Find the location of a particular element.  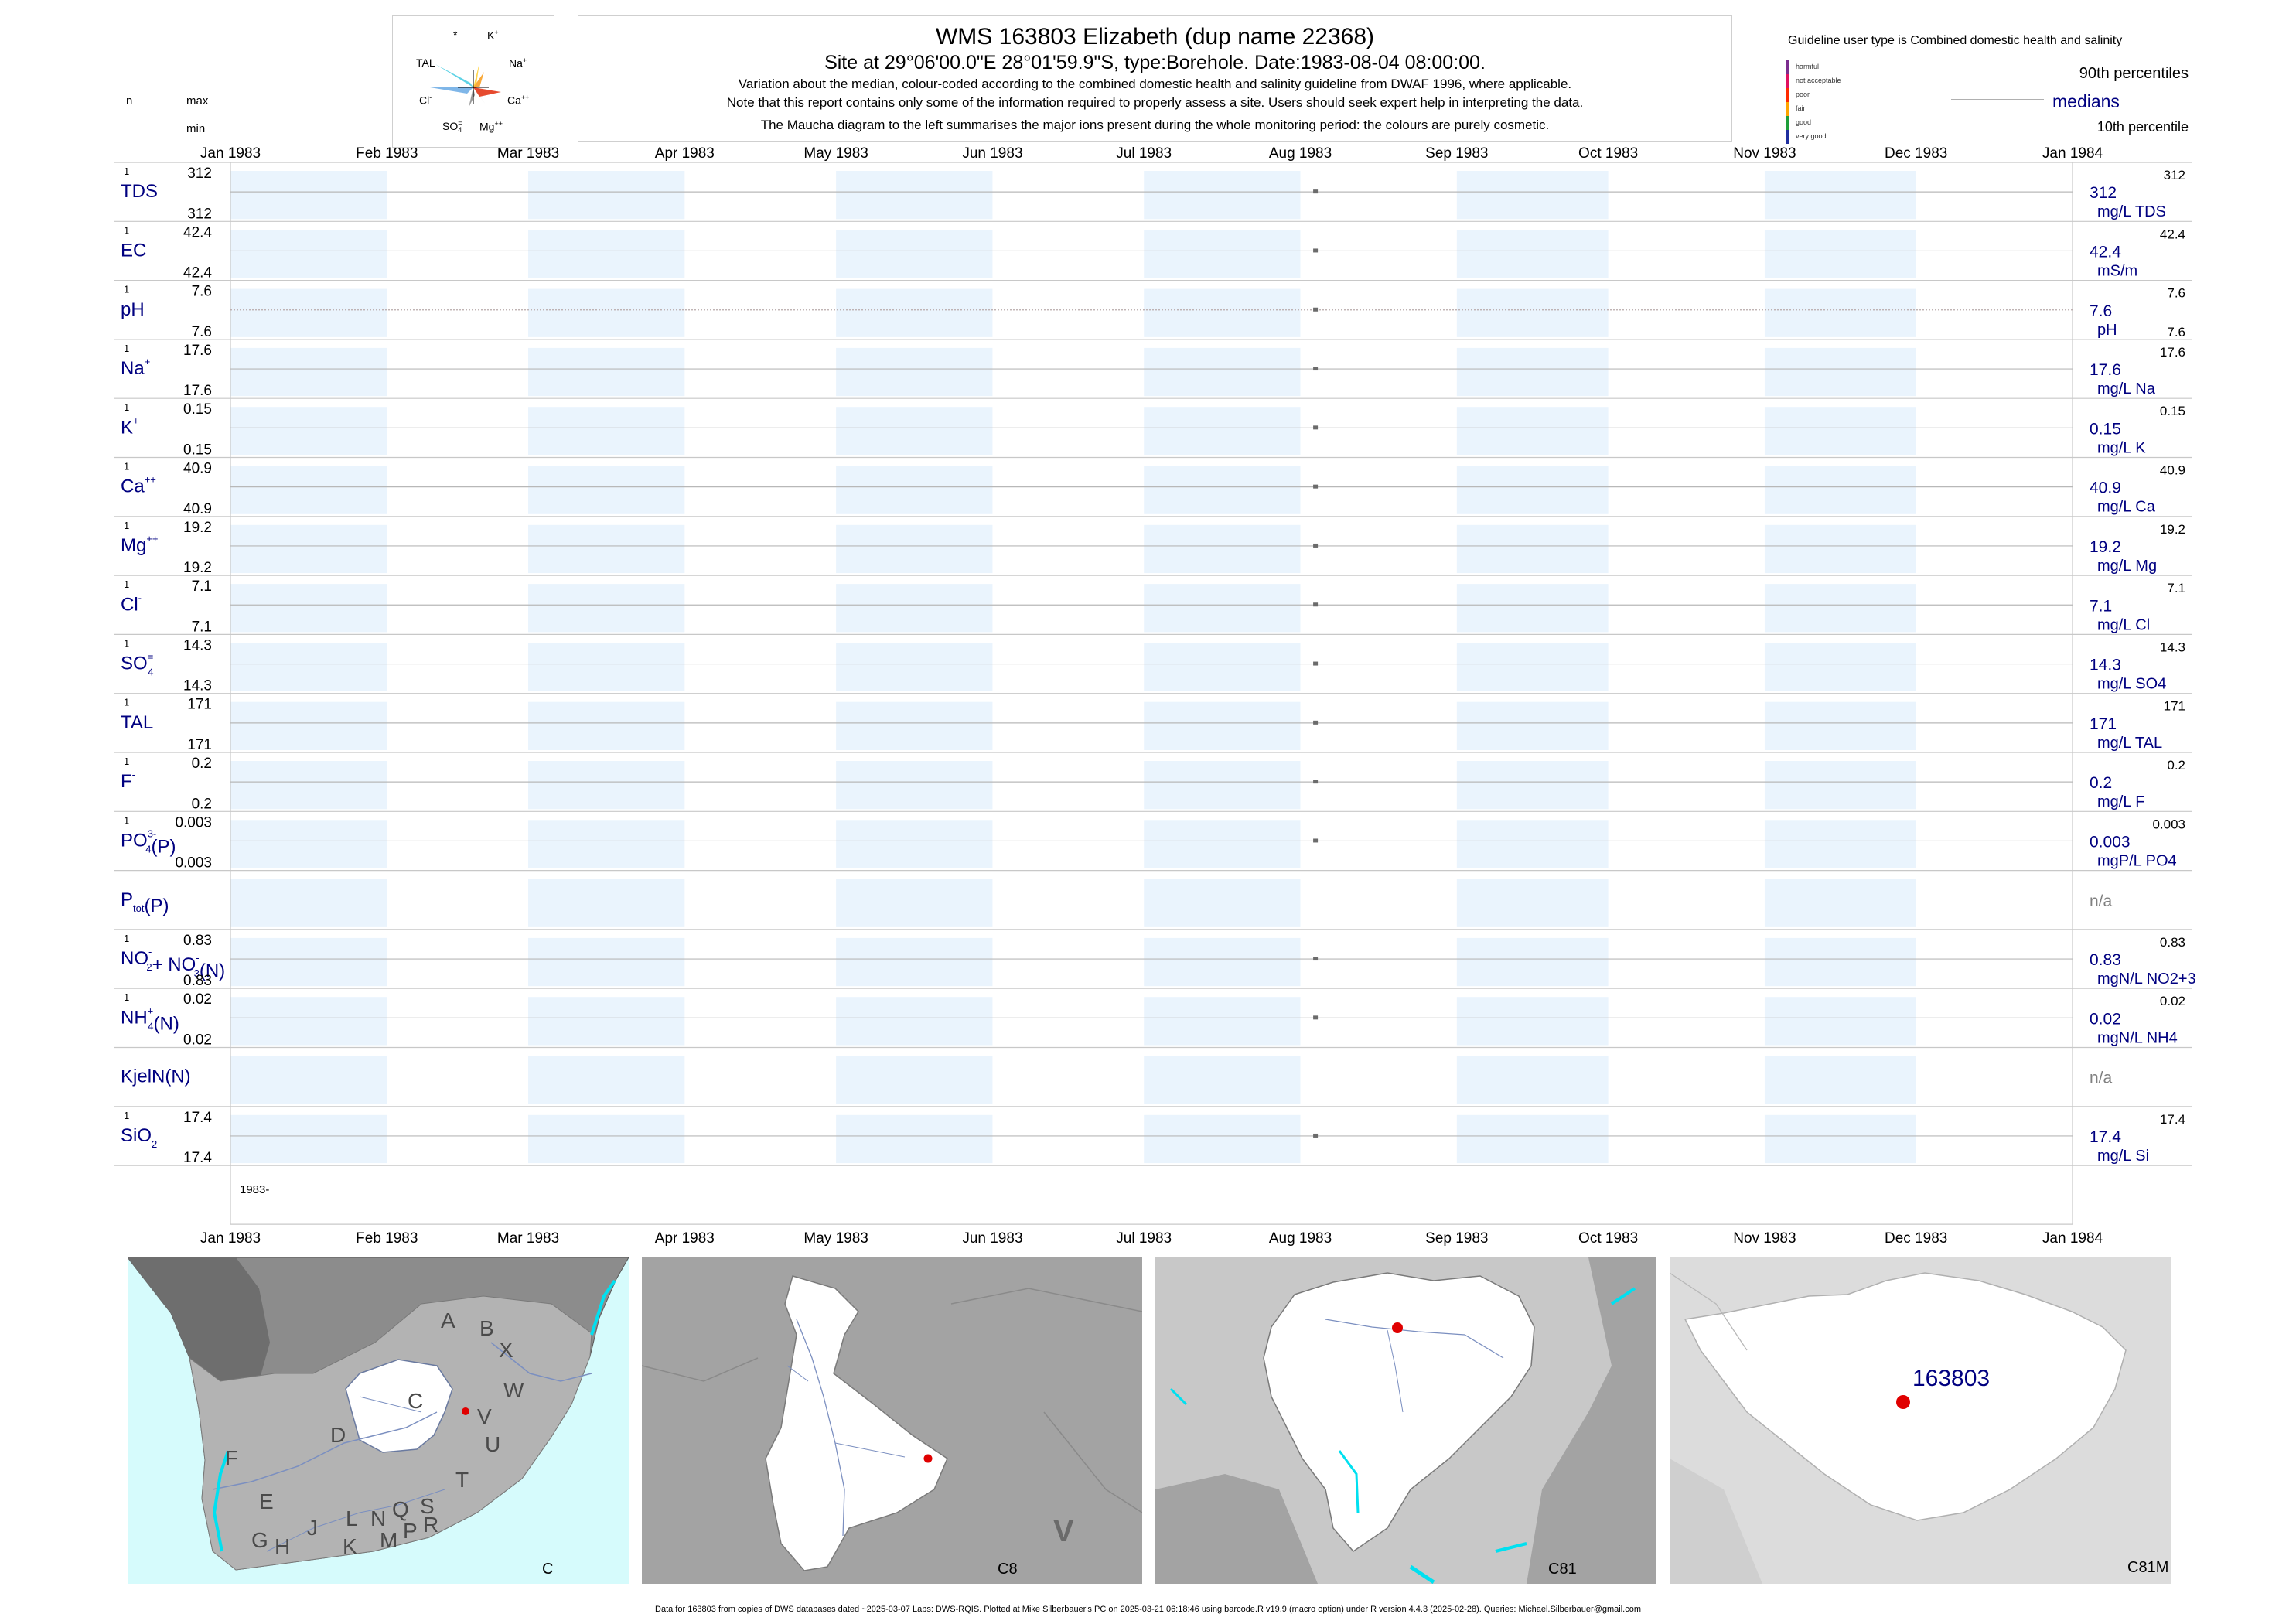

legend-cat-very-good: very good is located at coordinates (1811, 136).